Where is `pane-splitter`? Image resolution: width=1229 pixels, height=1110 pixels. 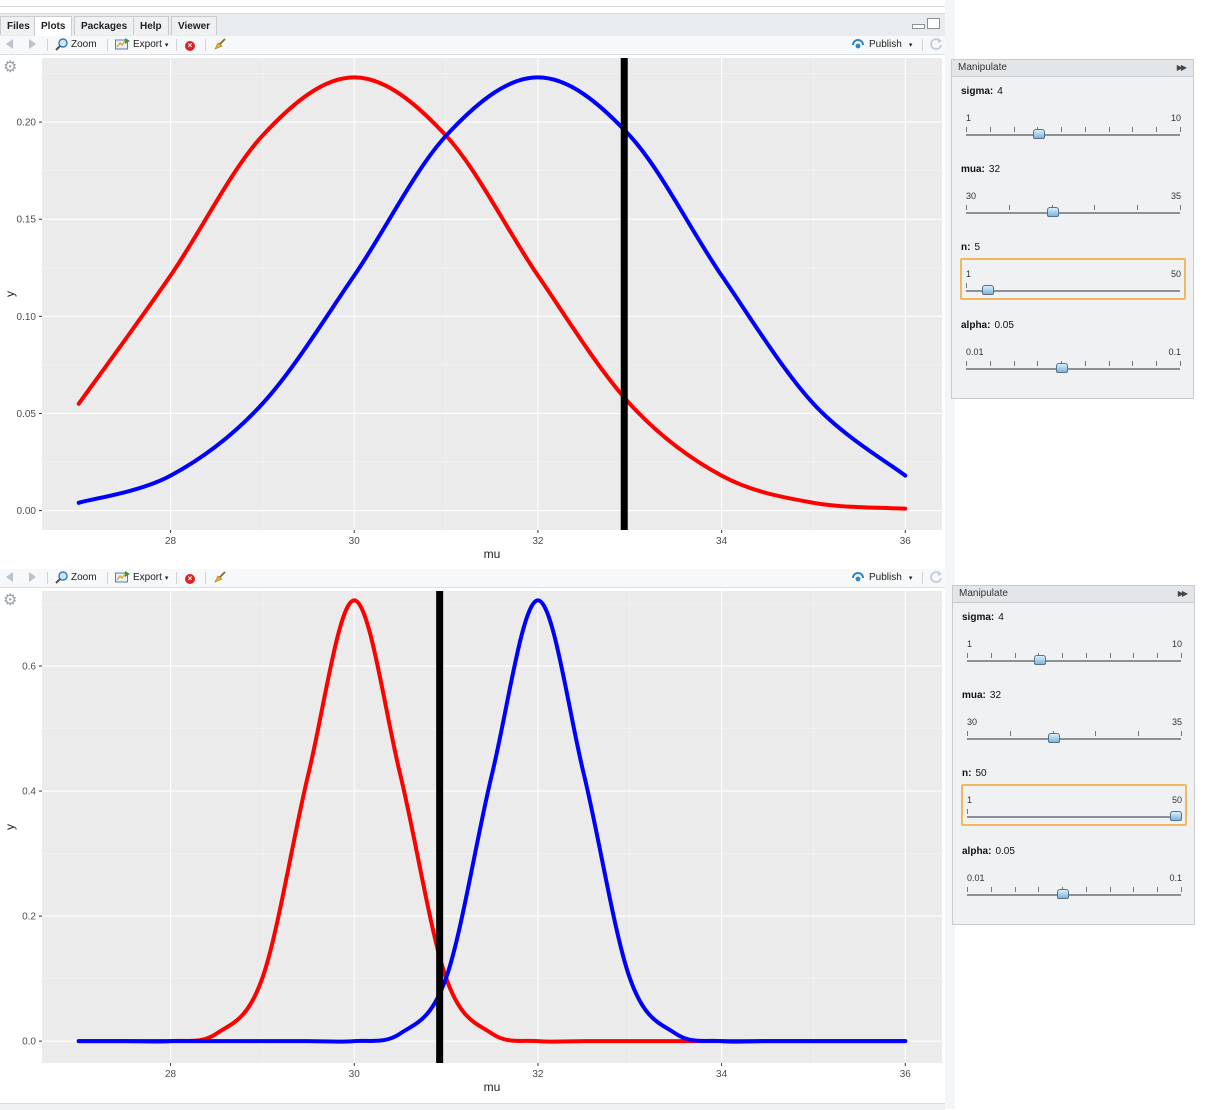 pane-splitter is located at coordinates (950, 554).